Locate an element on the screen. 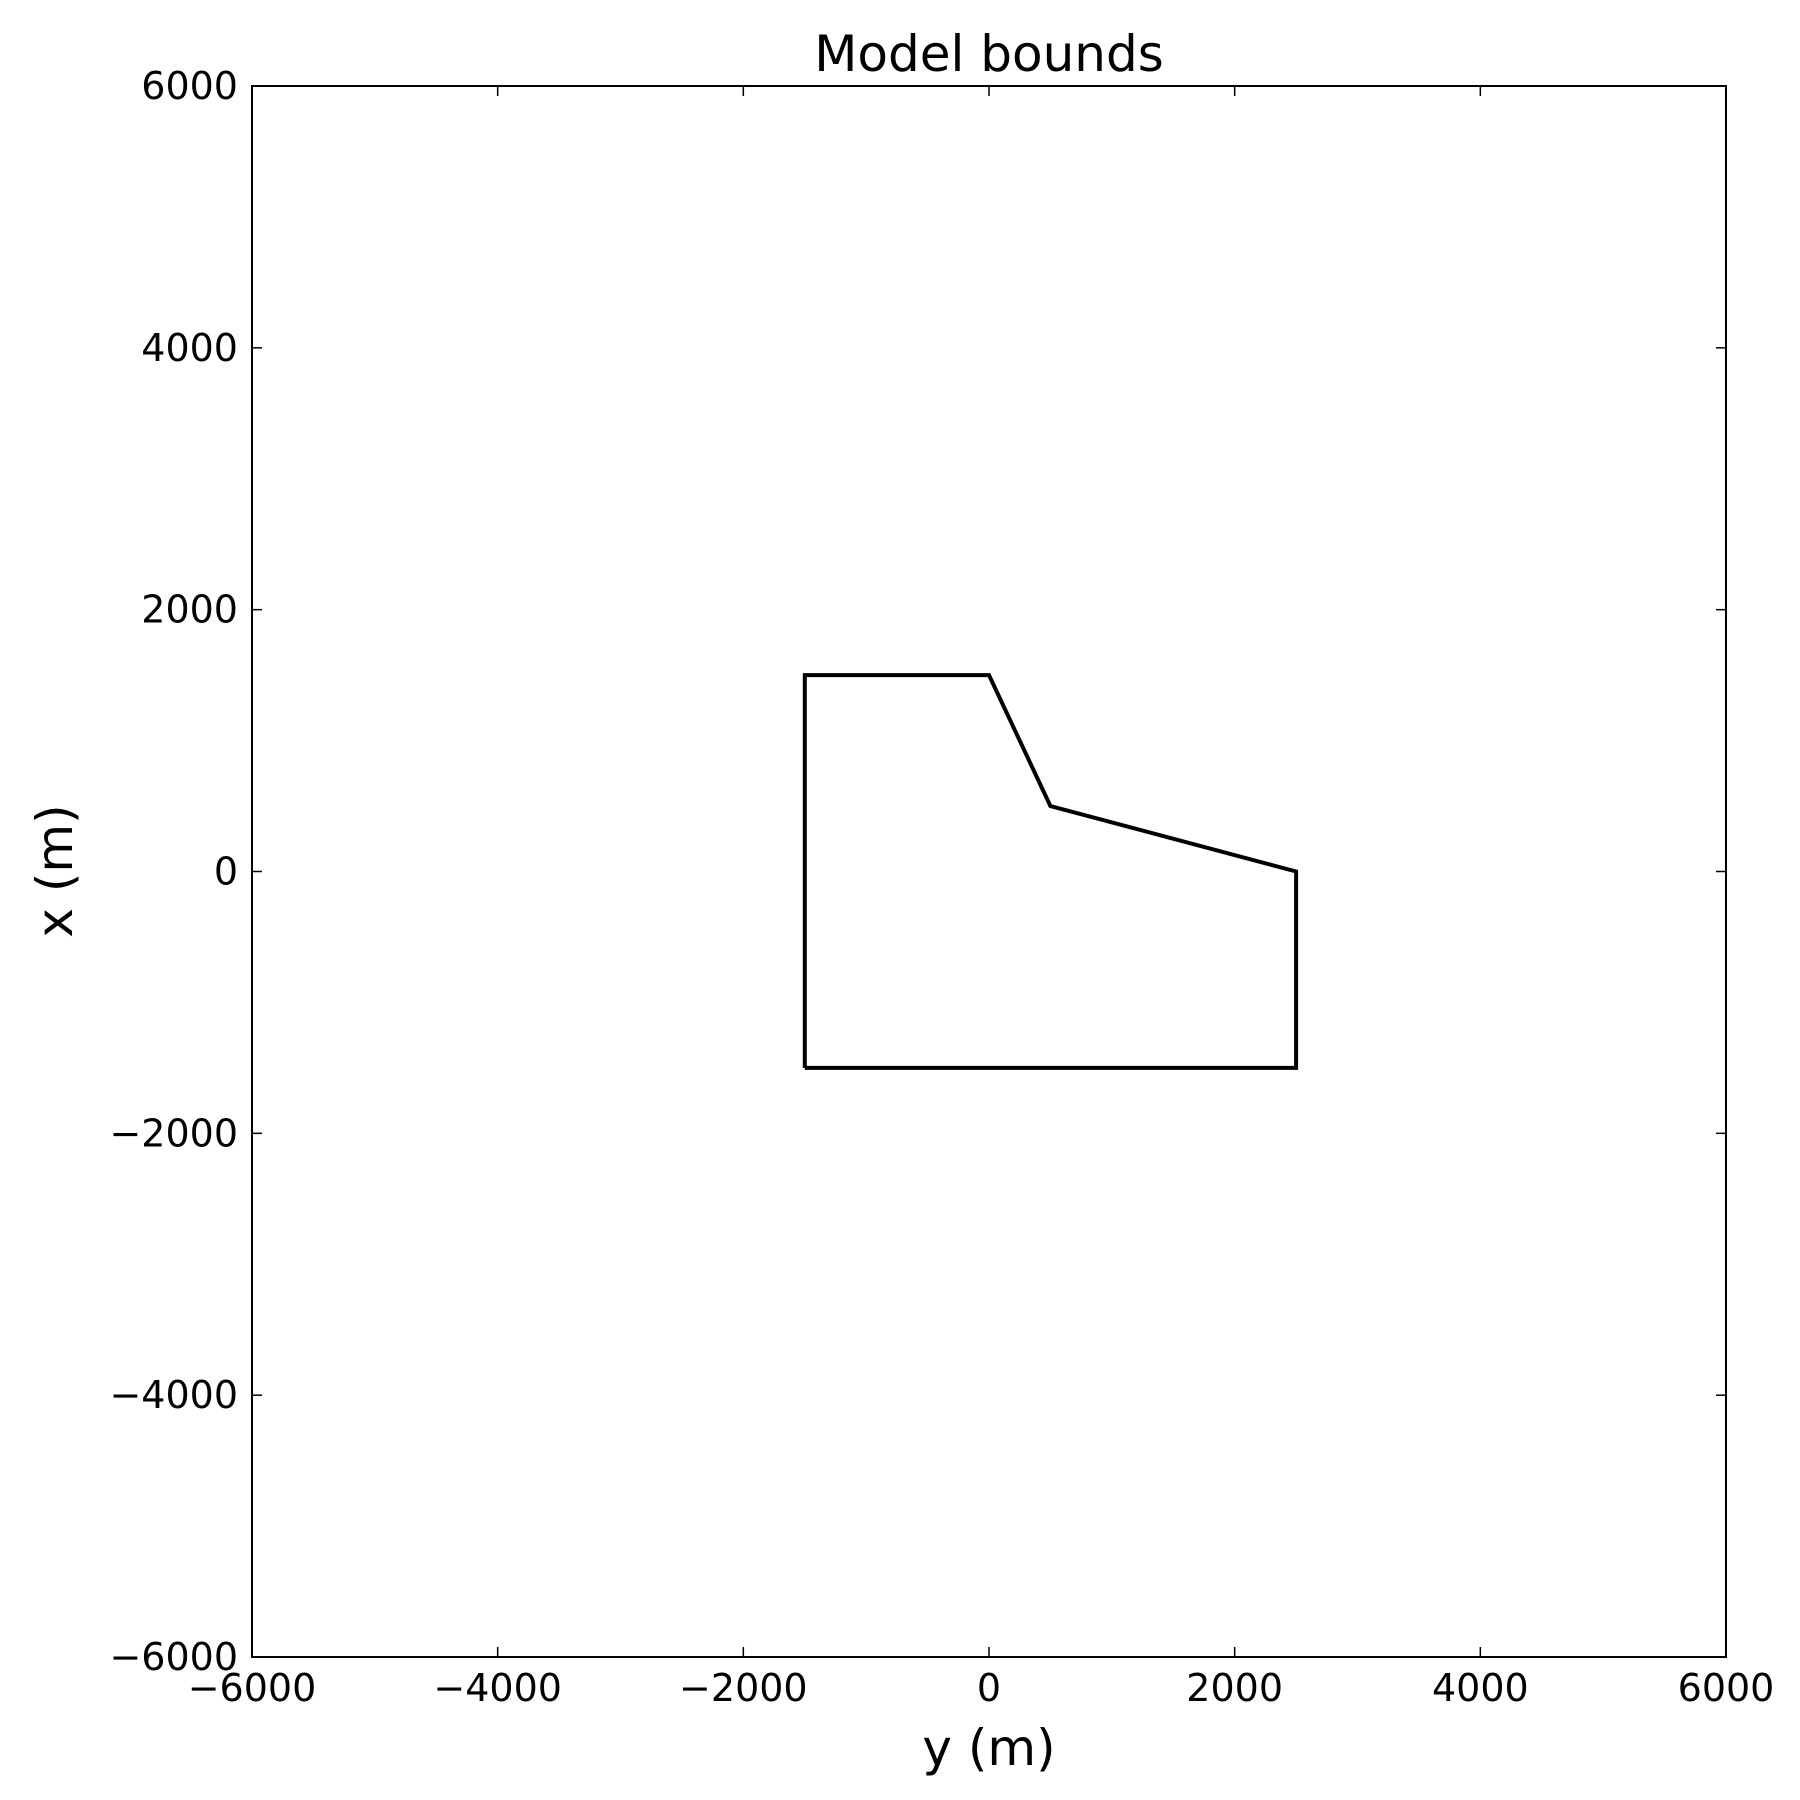  y-axis-label: x (m) is located at coordinates (55, 870).